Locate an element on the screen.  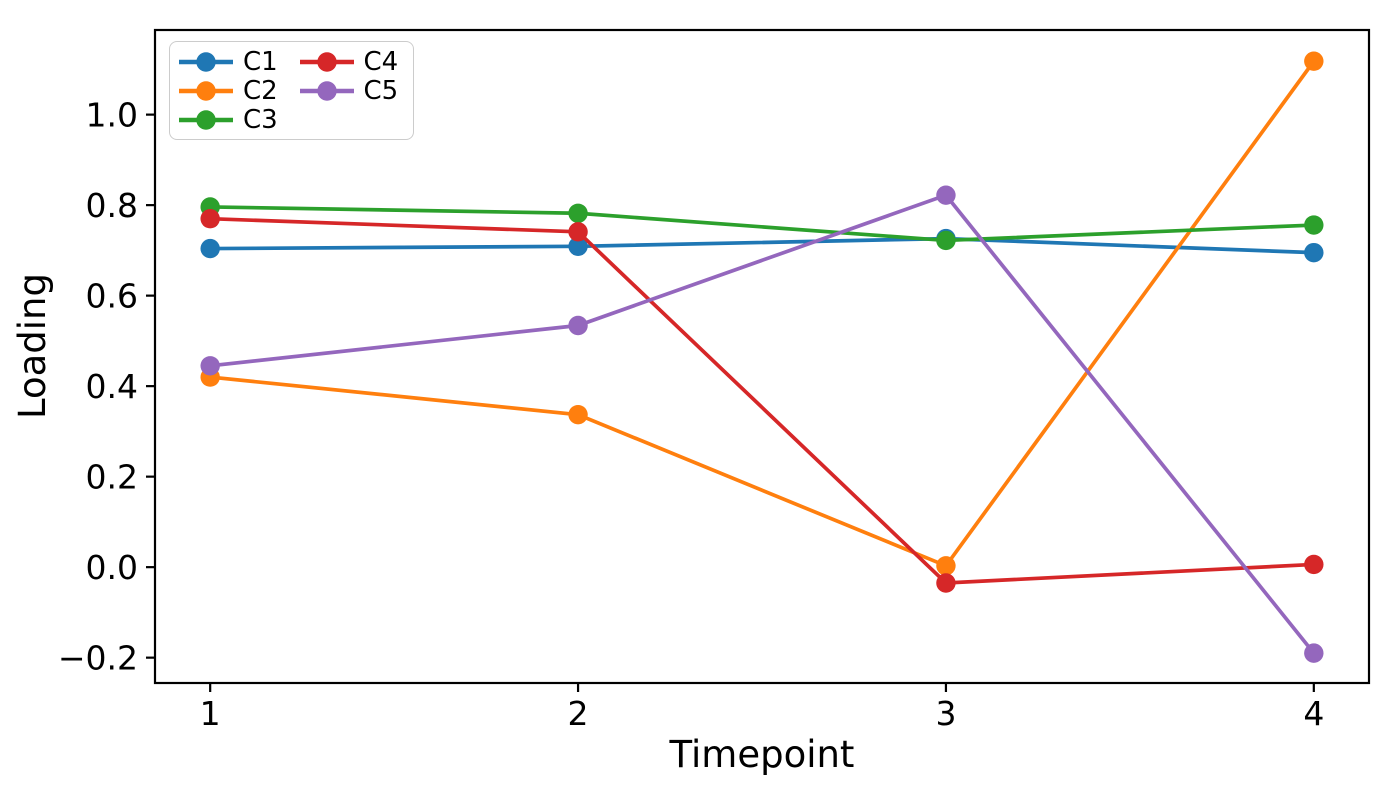
legend-marker-c1 is located at coordinates (206, 61).